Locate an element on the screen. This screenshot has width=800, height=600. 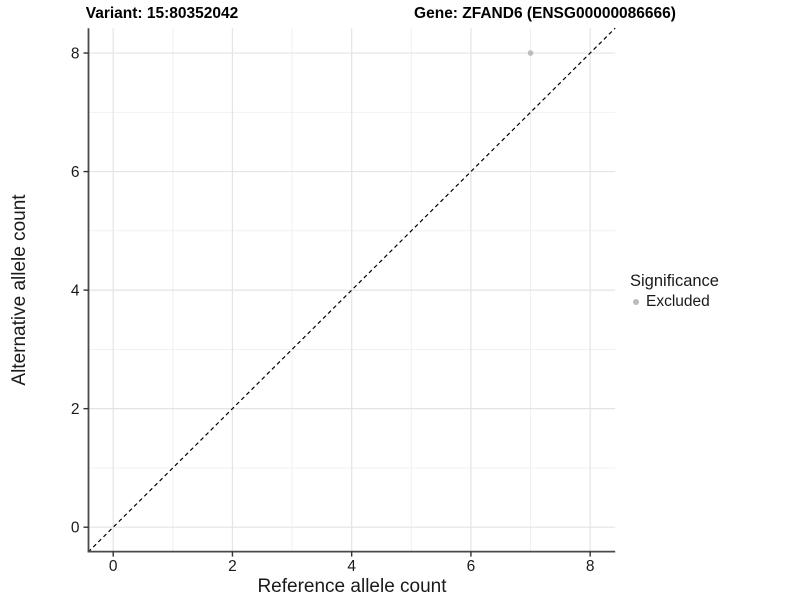
x-axis-title: Reference allele count is located at coordinates (352, 586).